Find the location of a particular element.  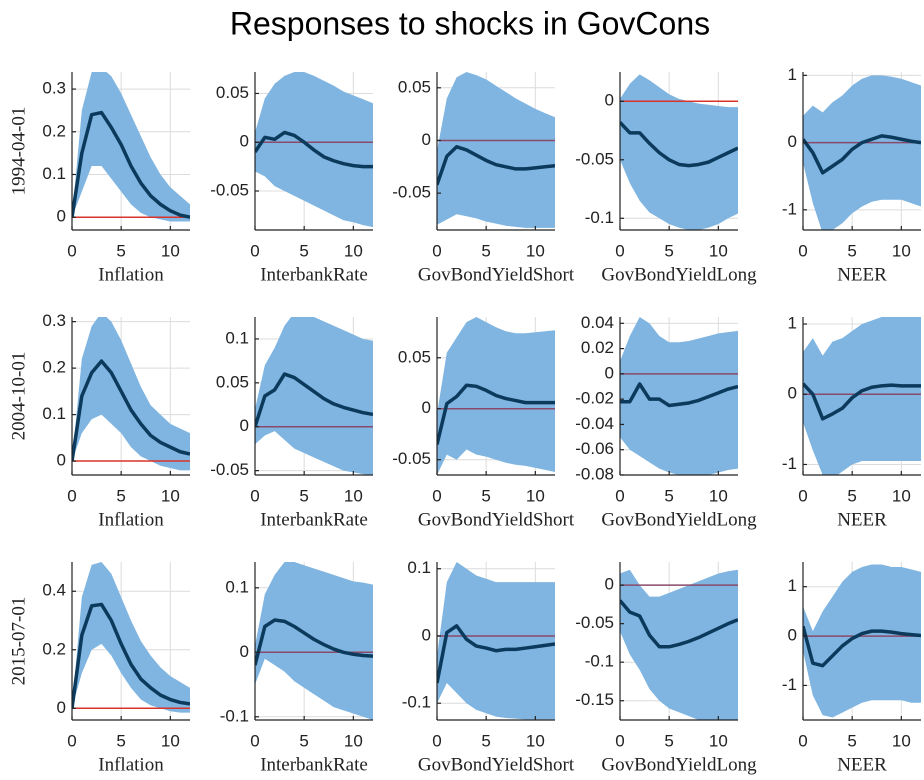

y-tick-label: -0.04 is located at coordinates (594, 423).